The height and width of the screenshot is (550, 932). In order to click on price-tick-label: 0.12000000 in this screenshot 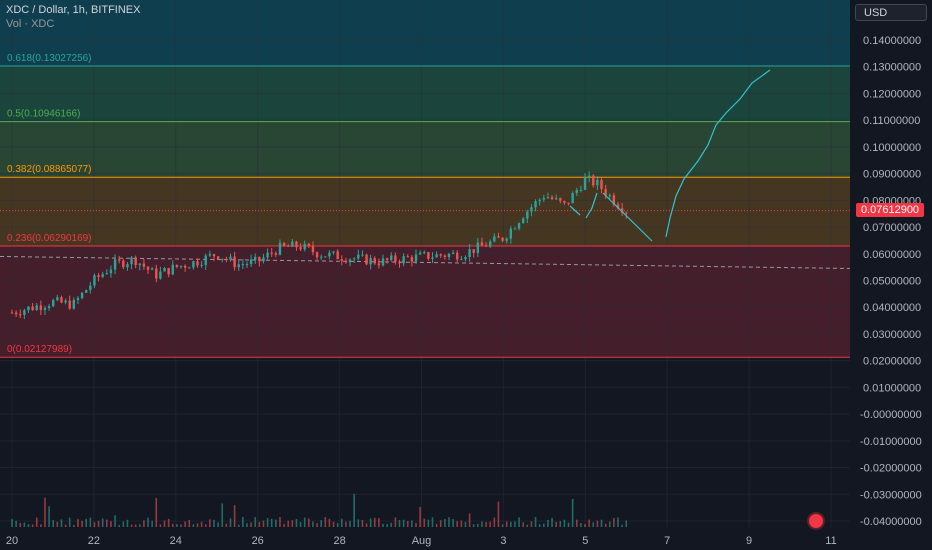, I will do `click(890, 94)`.